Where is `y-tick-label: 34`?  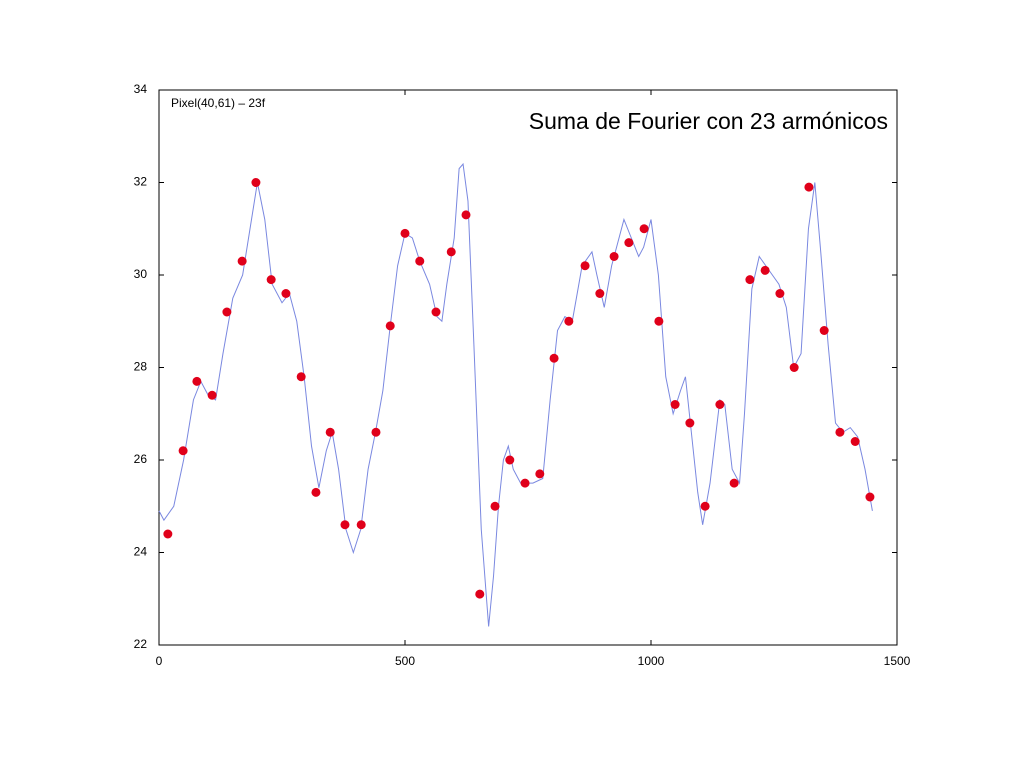 y-tick-label: 34 is located at coordinates (141, 89).